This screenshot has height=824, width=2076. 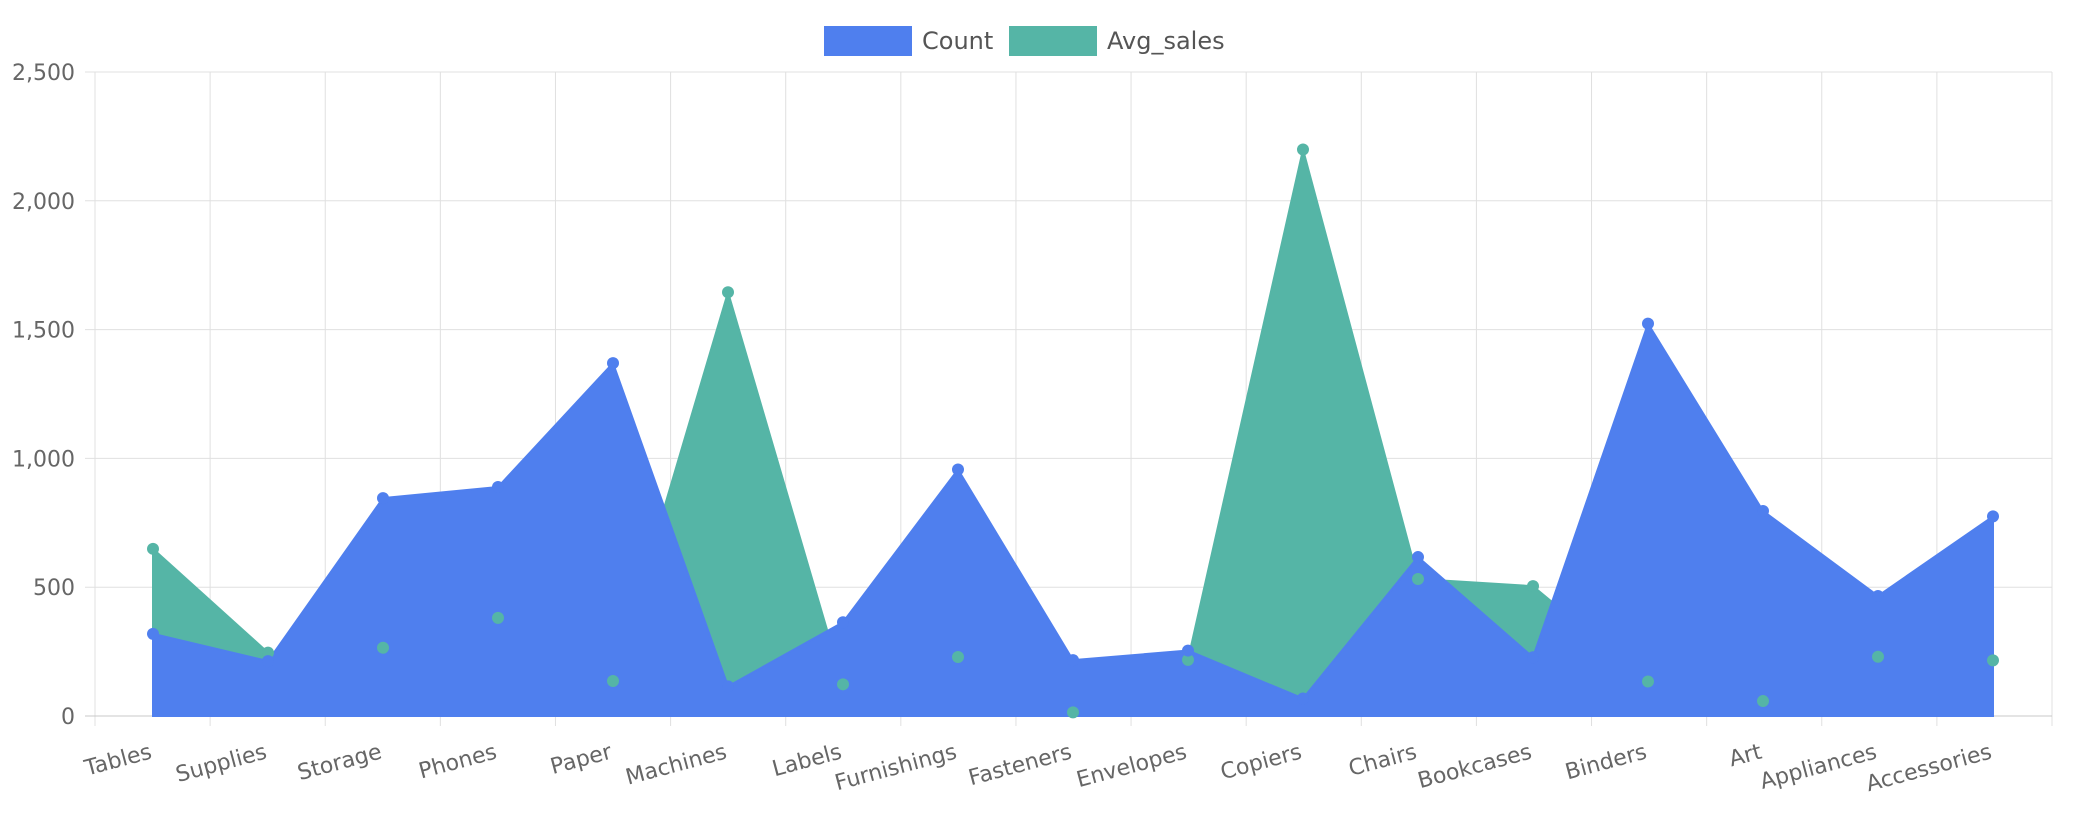 I want to click on y-tick-label: 1,500, so click(x=43, y=331).